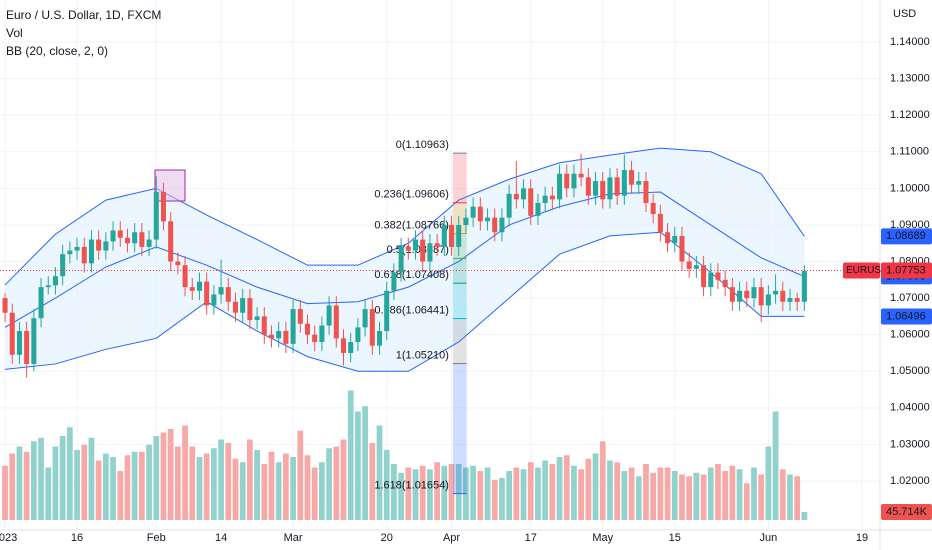 The image size is (932, 550). I want to click on x-tick-label: 15, so click(675, 538).